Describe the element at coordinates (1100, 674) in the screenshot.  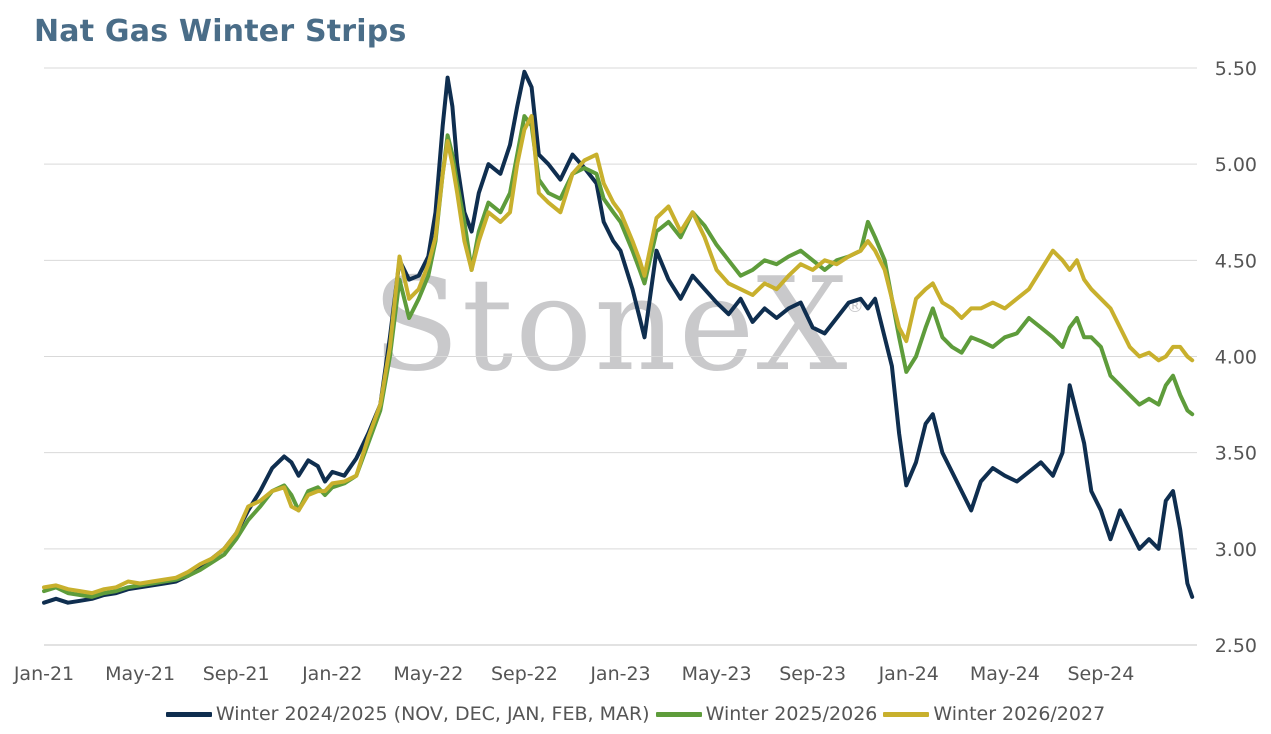
I see `x-tick-label: Sep-24` at that location.